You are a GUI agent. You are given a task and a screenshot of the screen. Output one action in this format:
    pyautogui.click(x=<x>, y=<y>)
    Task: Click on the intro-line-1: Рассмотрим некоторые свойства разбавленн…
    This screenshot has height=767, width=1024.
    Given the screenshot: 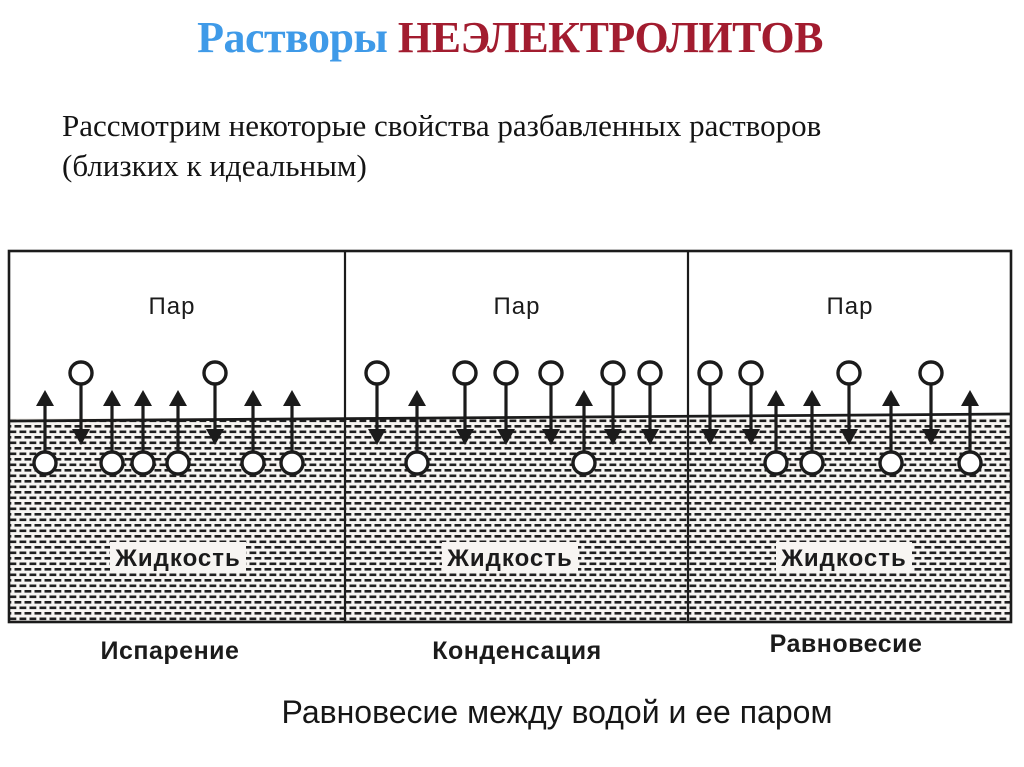 What is the action you would take?
    pyautogui.click(x=442, y=125)
    